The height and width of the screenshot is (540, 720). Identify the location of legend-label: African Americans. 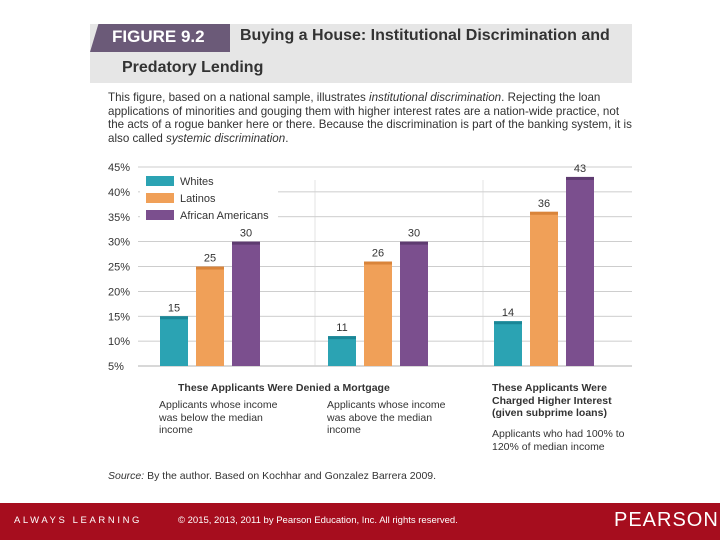
(224, 216).